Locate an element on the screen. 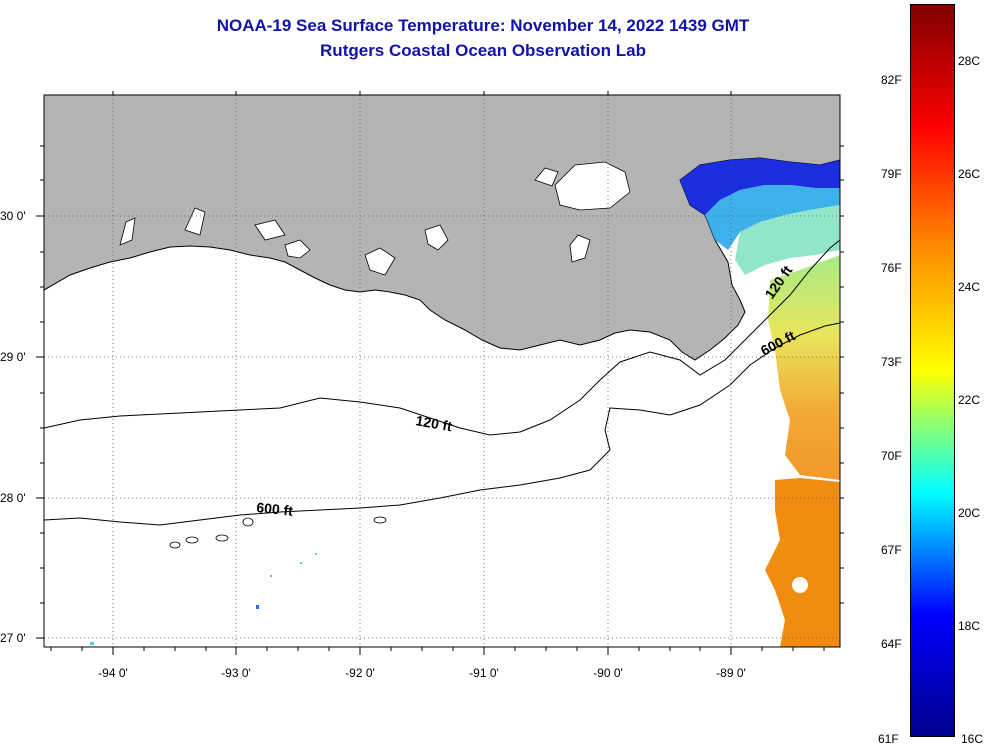 The width and height of the screenshot is (992, 754). colorbar-f-label: 70F is located at coordinates (891, 456).